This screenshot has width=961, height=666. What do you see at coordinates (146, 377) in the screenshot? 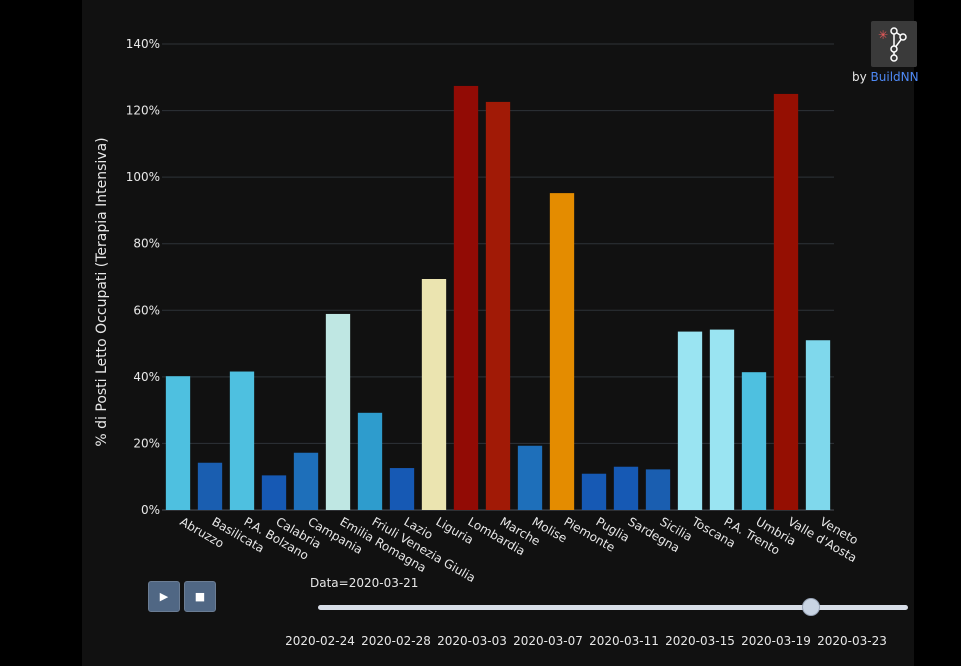
I see `y-tick-label: 40%` at bounding box center [146, 377].